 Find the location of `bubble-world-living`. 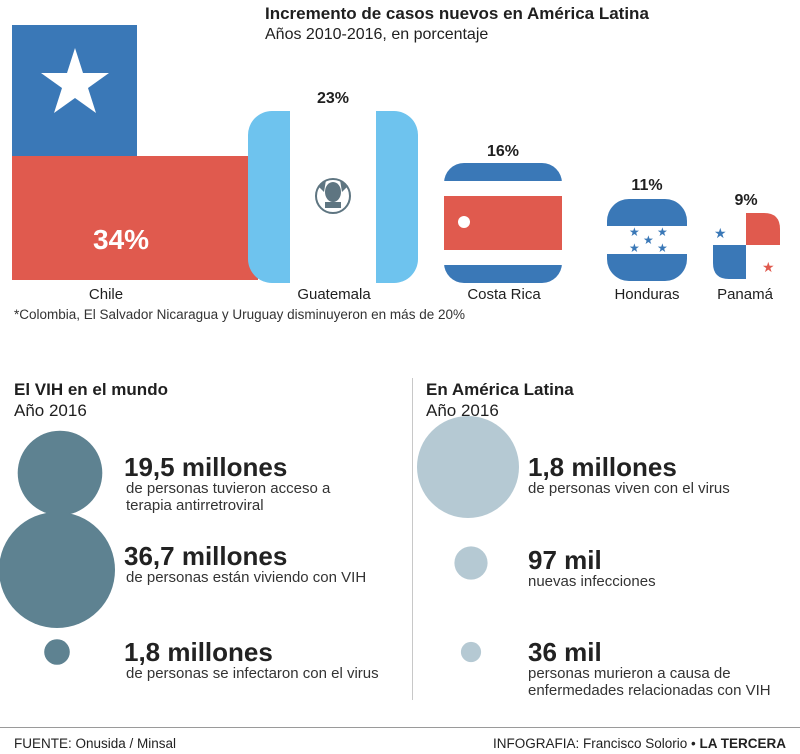

bubble-world-living is located at coordinates (57, 570).